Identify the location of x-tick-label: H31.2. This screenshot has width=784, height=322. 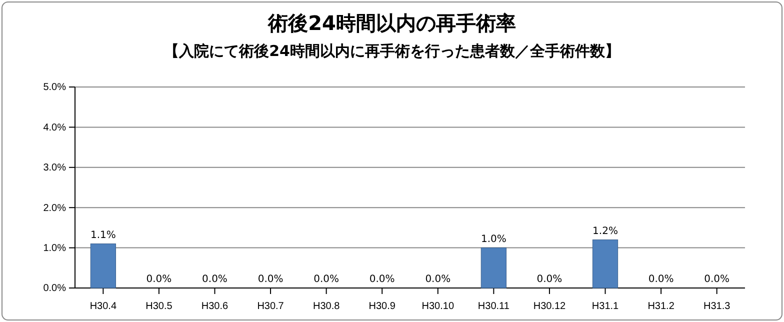
(661, 306).